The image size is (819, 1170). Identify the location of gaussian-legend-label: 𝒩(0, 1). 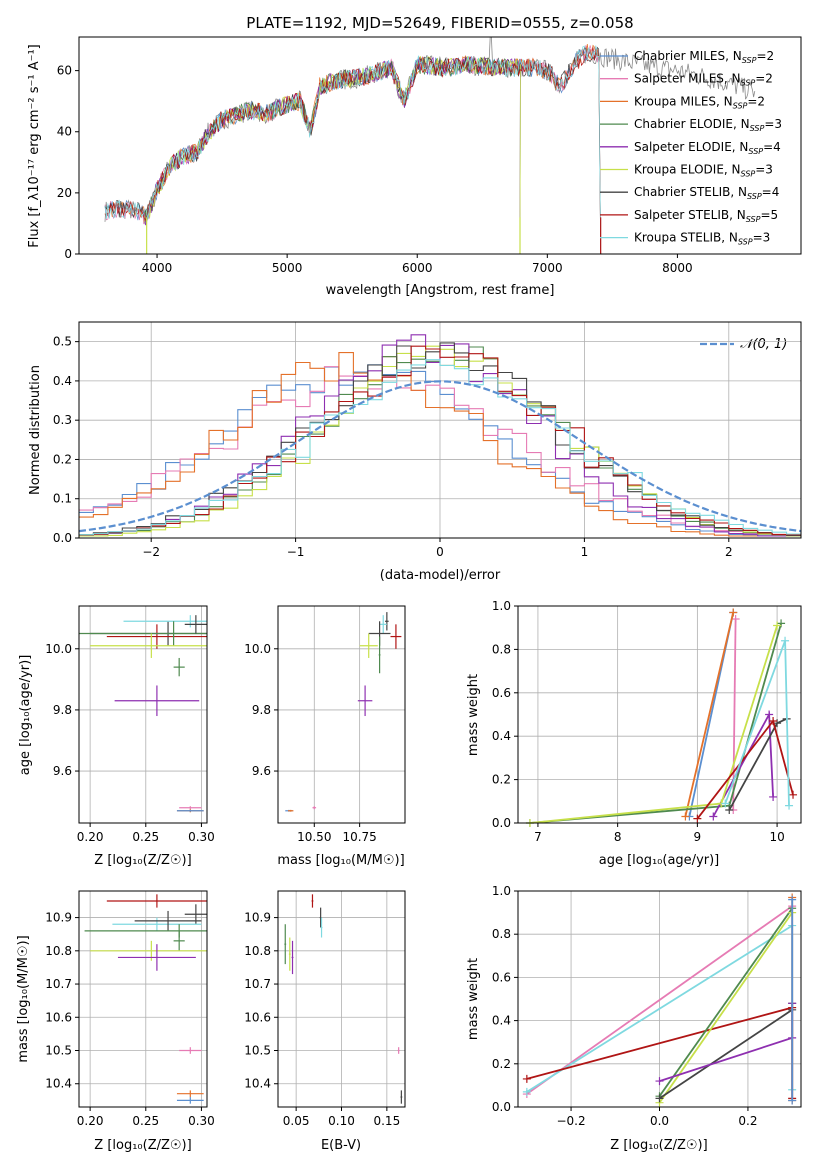
(763, 344).